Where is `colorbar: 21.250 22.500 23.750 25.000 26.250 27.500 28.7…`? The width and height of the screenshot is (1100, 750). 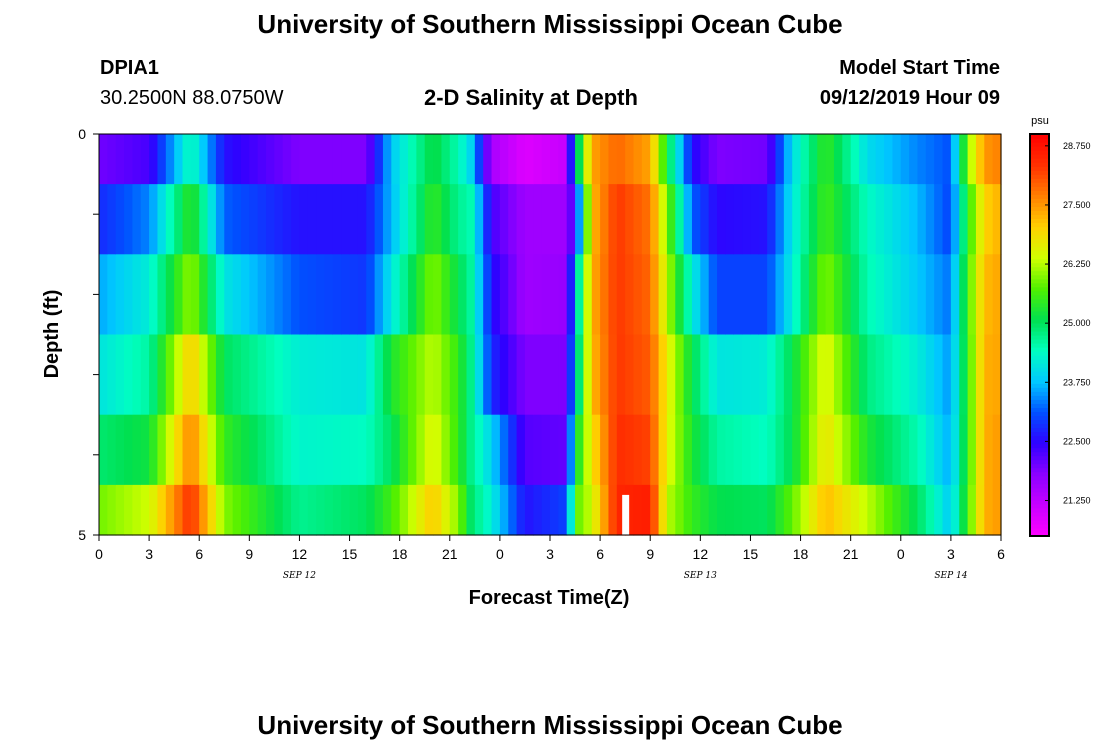 colorbar: 21.250 22.500 23.750 25.000 26.250 27.500 28.7… is located at coordinates (1060, 335).